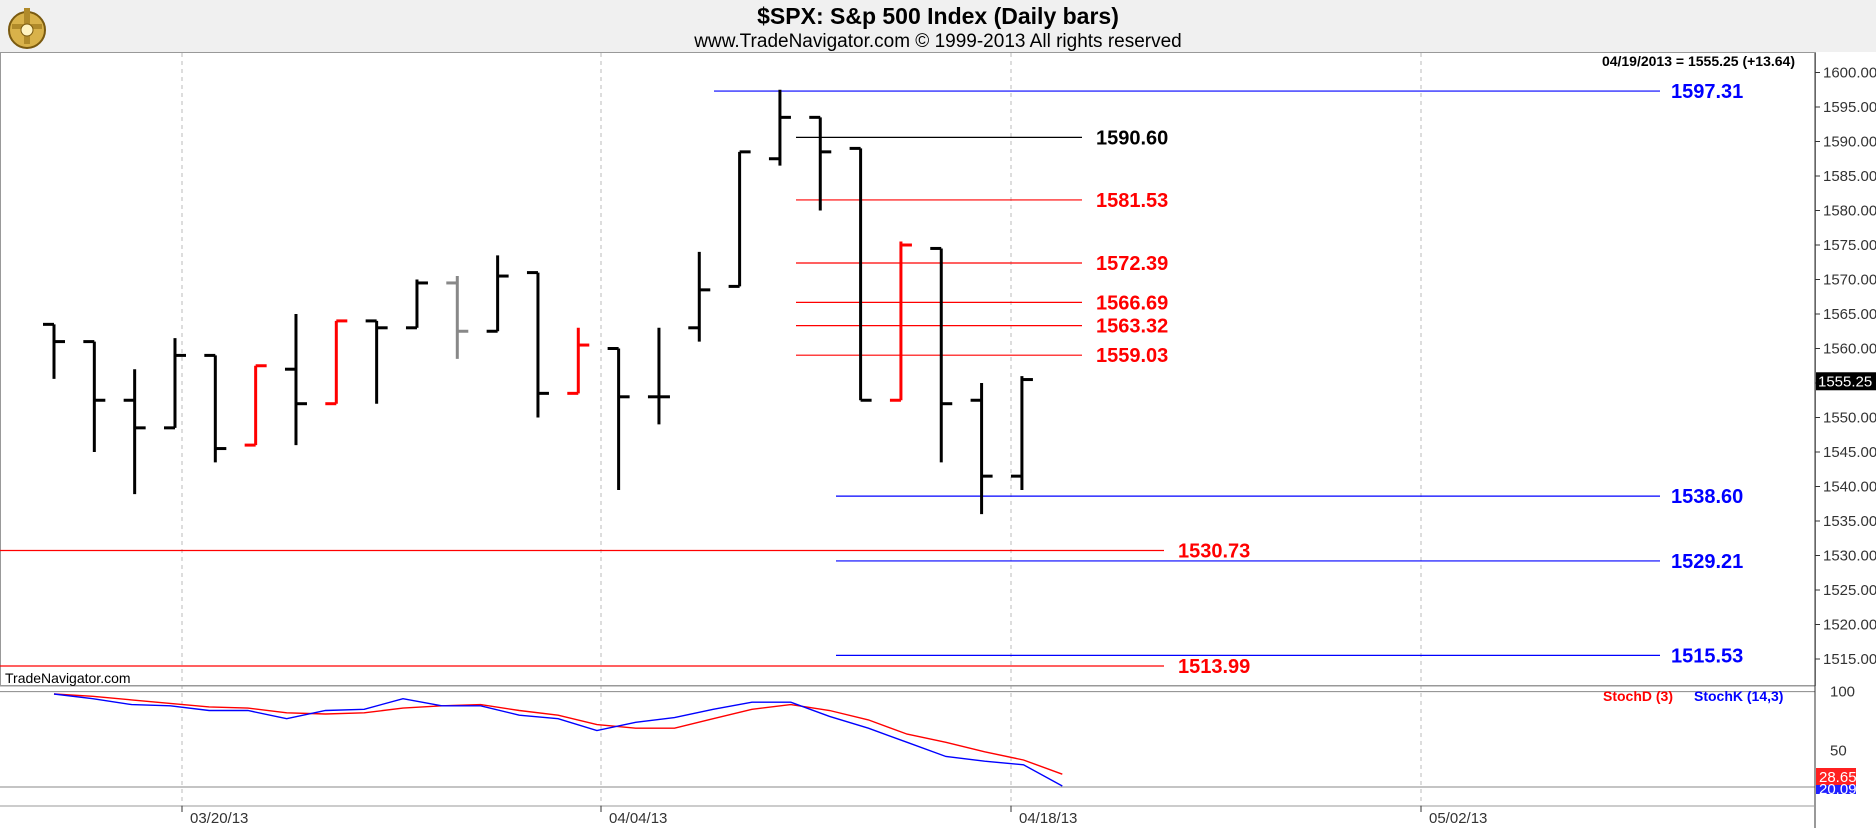 This screenshot has width=1876, height=828. Describe the element at coordinates (1132, 201) in the screenshot. I see `level-label: 1581.53` at that location.